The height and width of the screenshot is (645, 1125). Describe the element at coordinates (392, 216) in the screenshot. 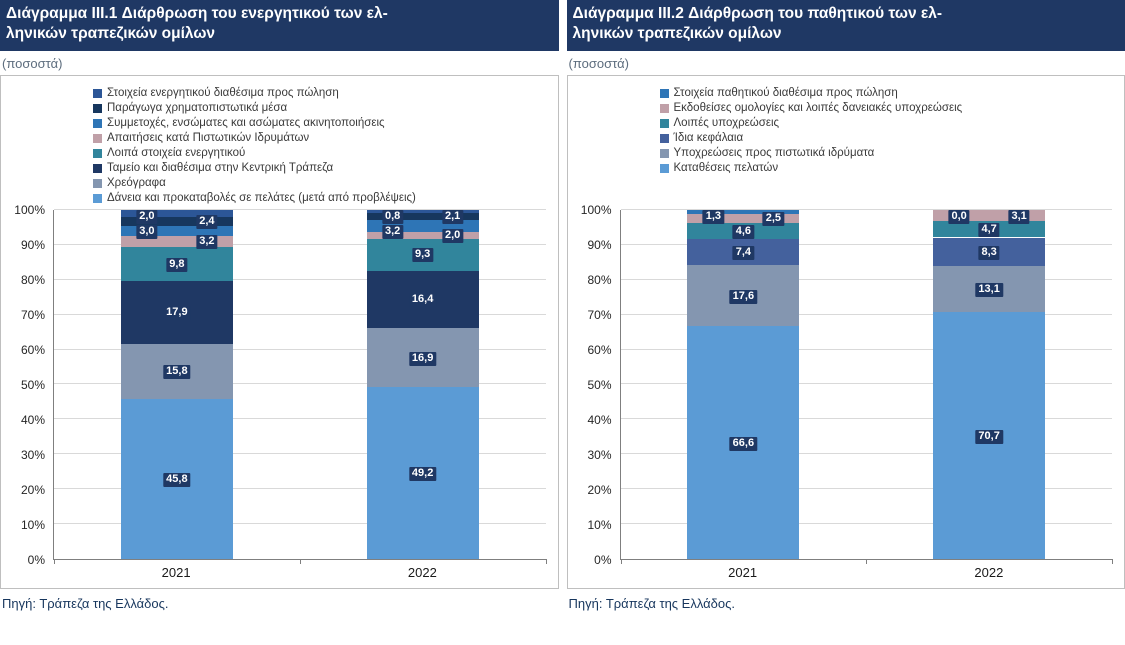

I see `bar-value-label: 0,8` at that location.